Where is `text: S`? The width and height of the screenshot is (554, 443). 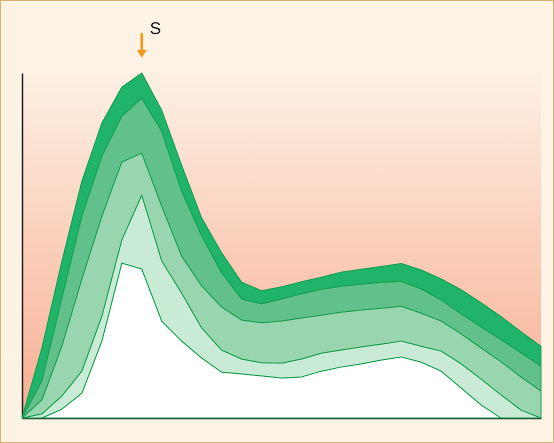 text: S is located at coordinates (156, 28).